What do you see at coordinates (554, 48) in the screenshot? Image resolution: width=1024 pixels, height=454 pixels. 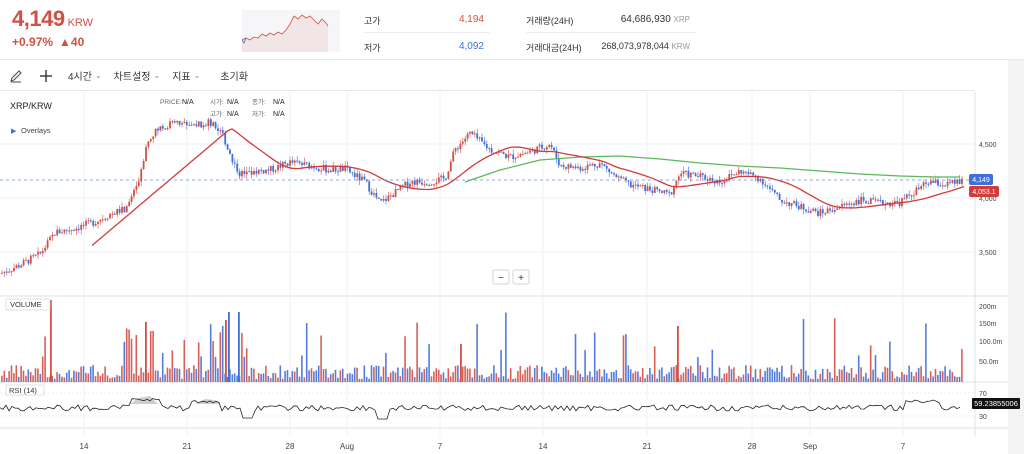 I see `amount-label: 거래대금(24H)` at bounding box center [554, 48].